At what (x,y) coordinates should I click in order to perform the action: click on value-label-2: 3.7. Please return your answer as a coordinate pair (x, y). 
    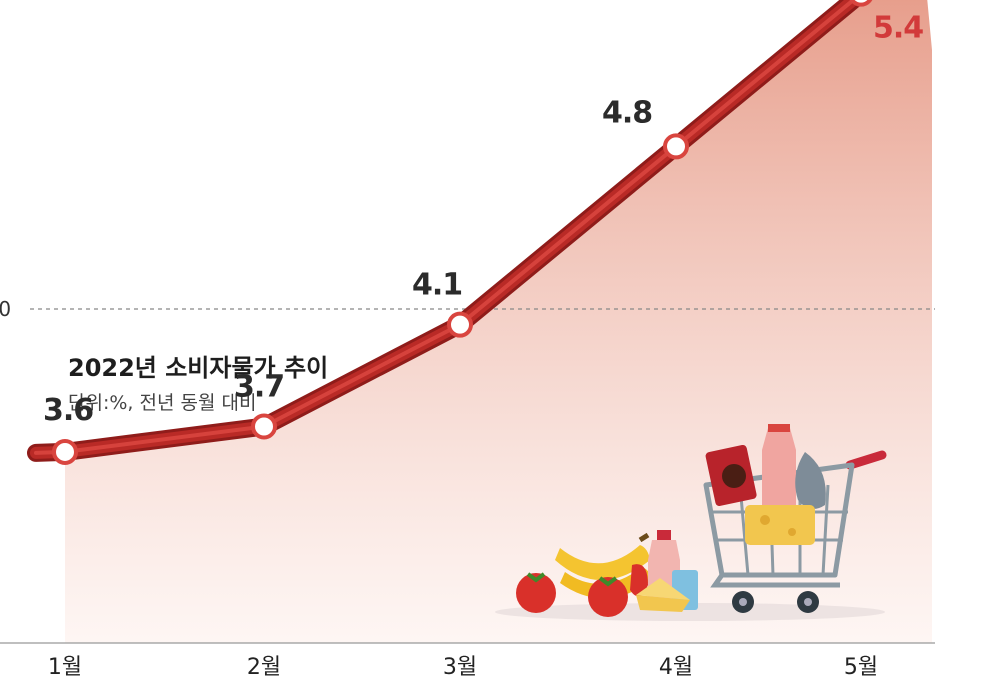
    Looking at the image, I should click on (259, 386).